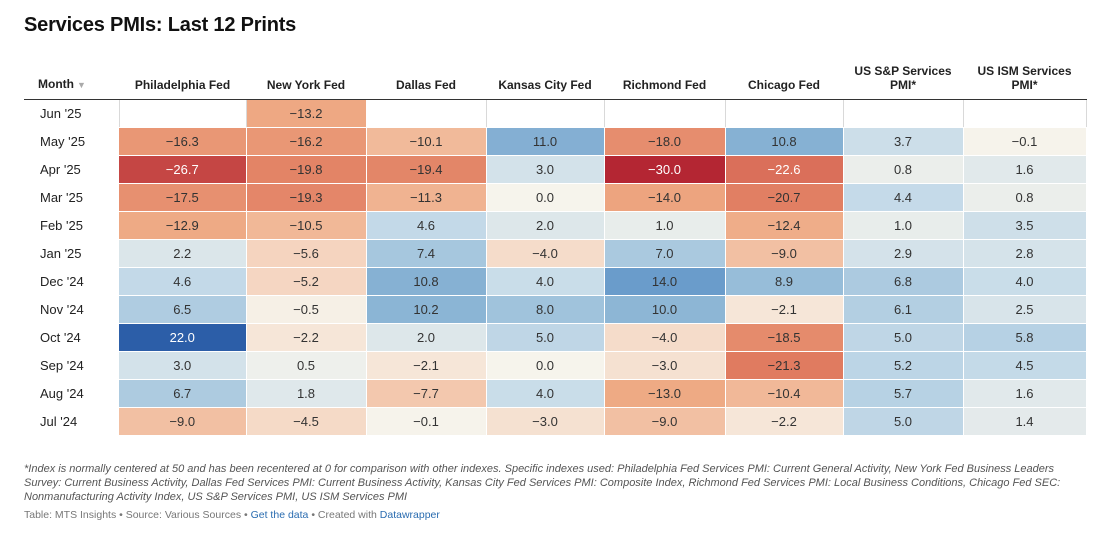 The image size is (1115, 543). What do you see at coordinates (183, 365) in the screenshot?
I see `value-cell-philadelphia-fed: 3.0` at bounding box center [183, 365].